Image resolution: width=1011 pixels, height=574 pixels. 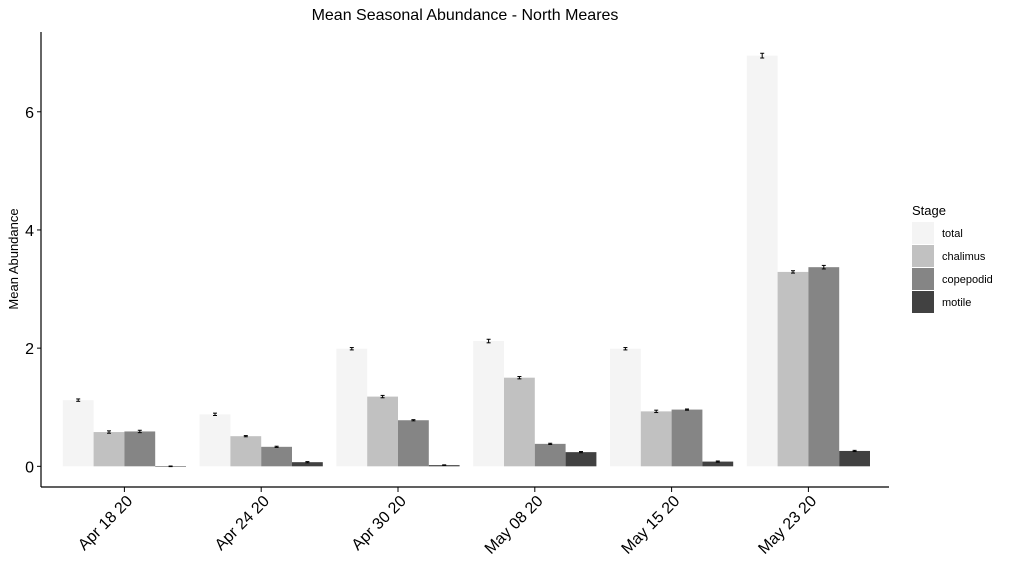 I want to click on x-tick-label: Apr 24 20, so click(x=242, y=523).